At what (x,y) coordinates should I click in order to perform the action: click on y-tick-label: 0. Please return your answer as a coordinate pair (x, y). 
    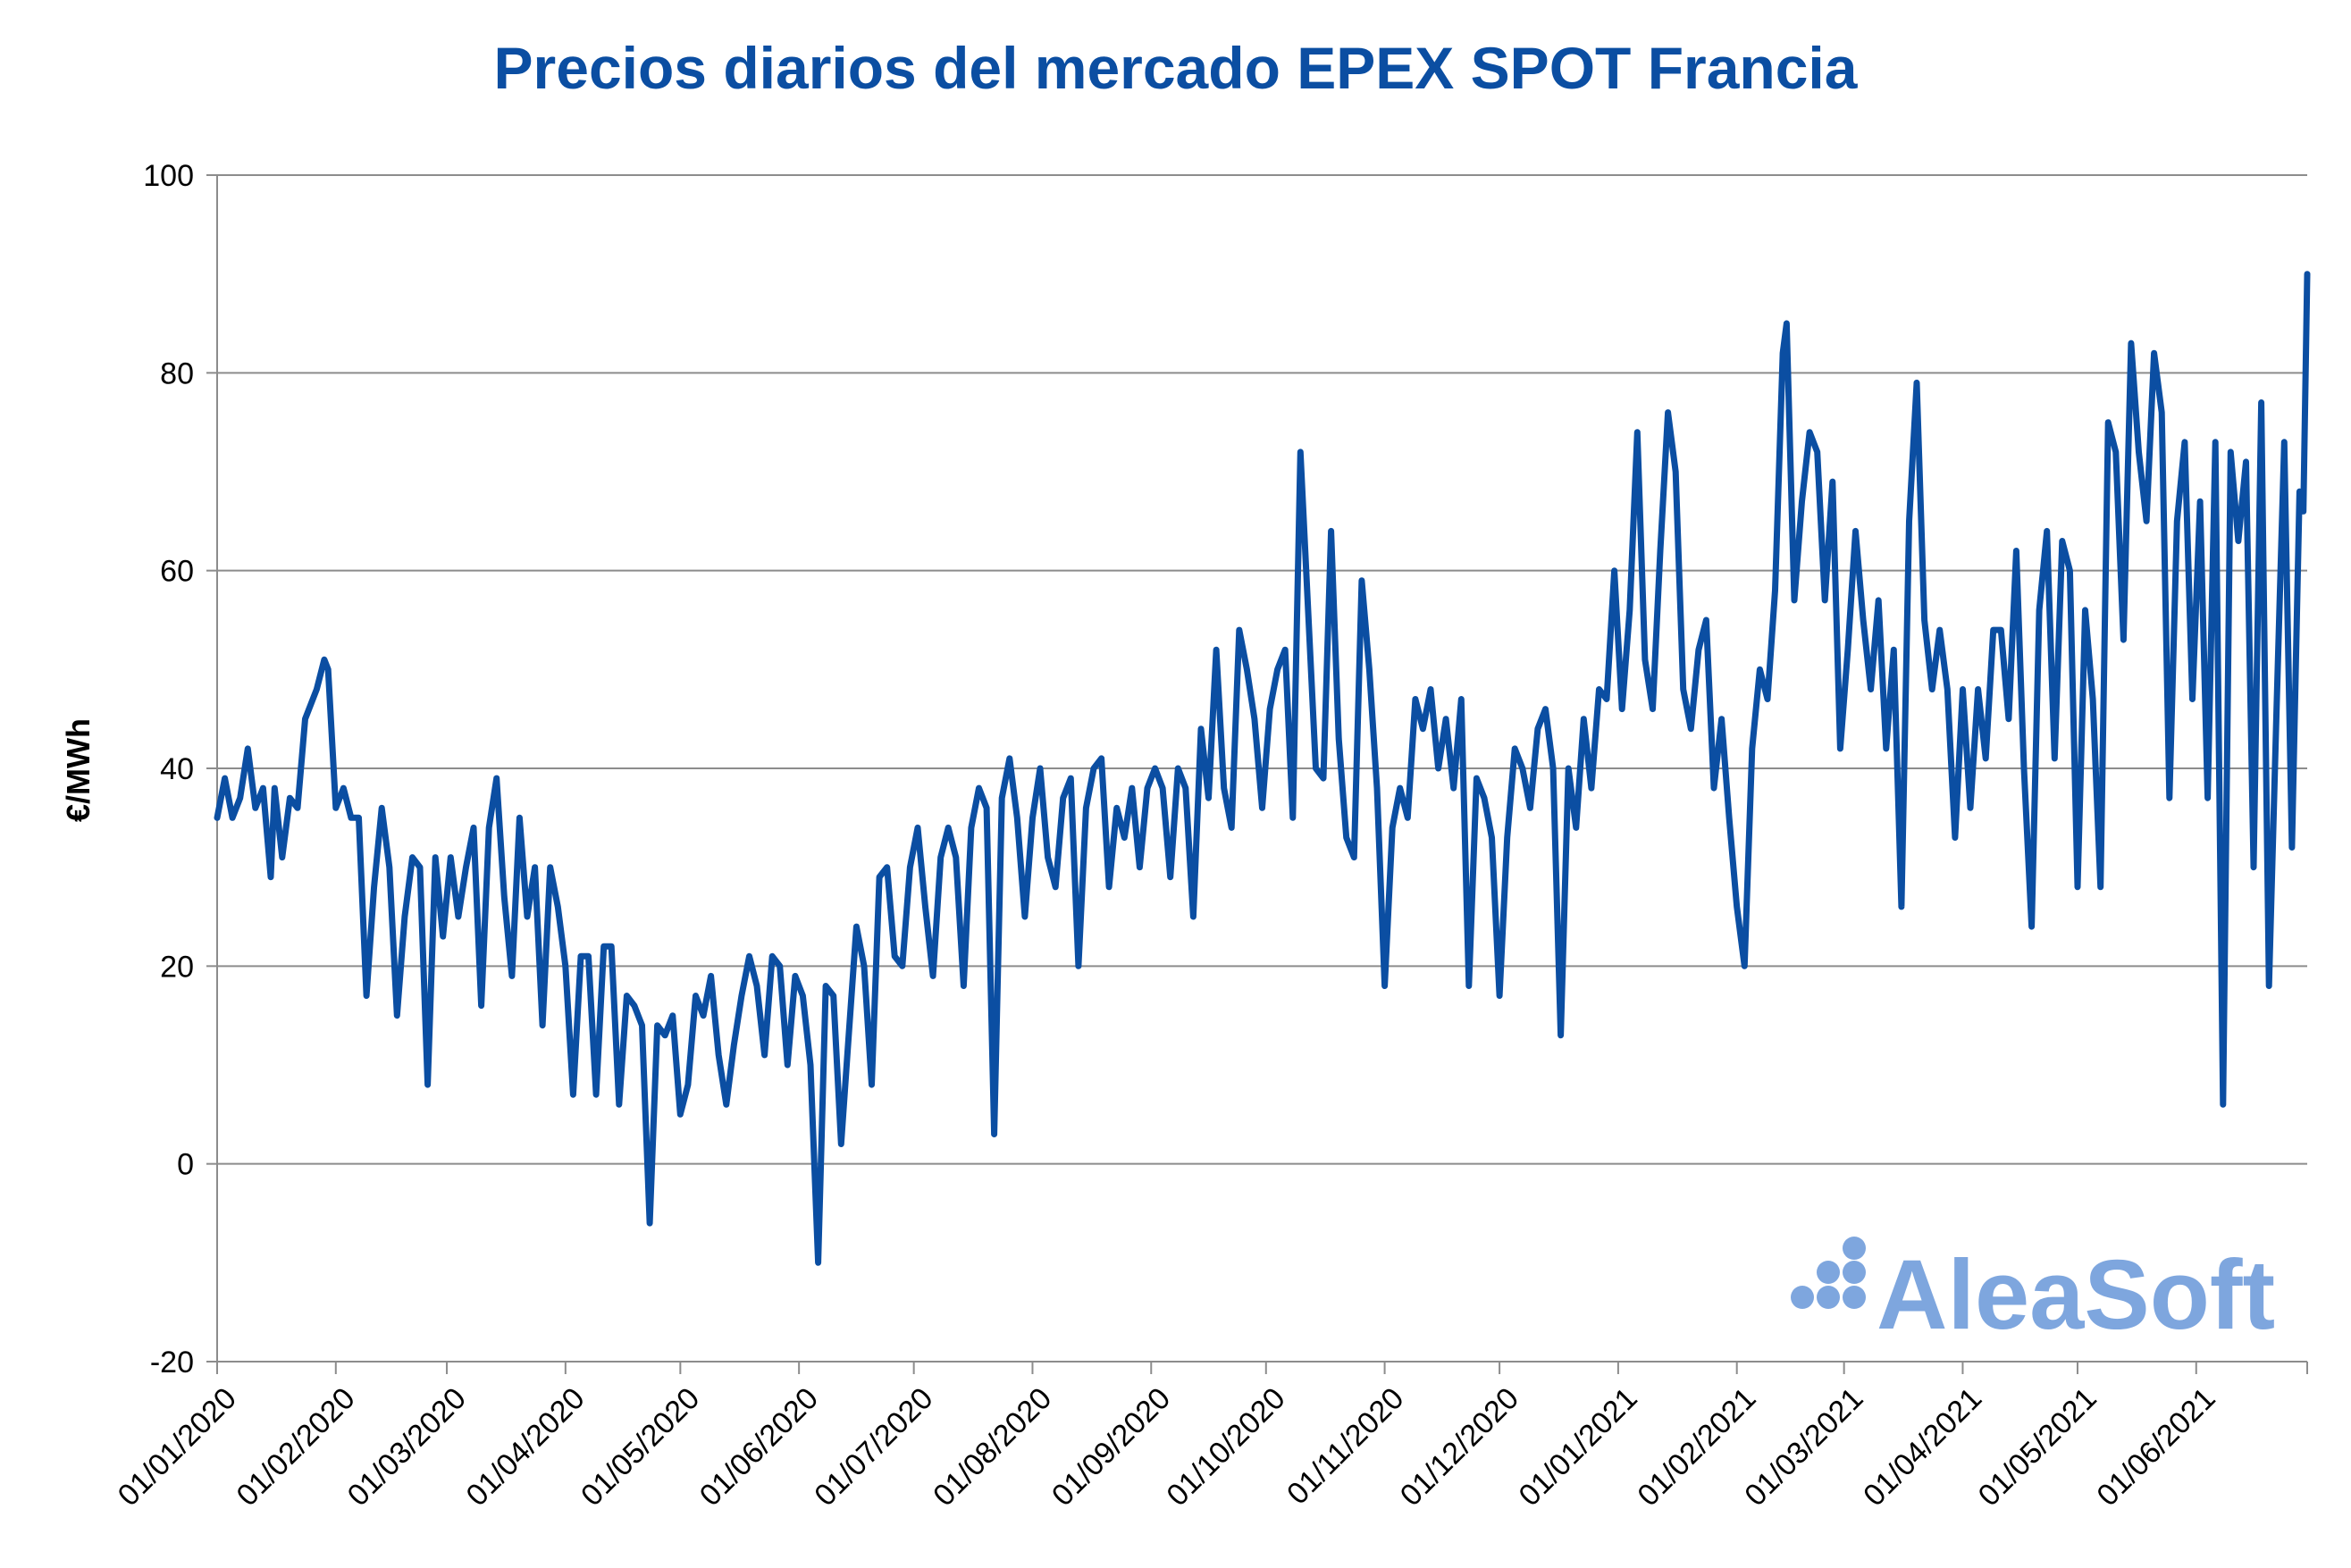
    Looking at the image, I should click on (185, 1165).